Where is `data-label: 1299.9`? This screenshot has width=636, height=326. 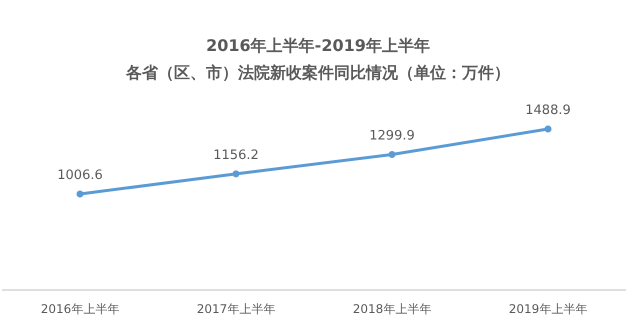 data-label: 1299.9 is located at coordinates (392, 136).